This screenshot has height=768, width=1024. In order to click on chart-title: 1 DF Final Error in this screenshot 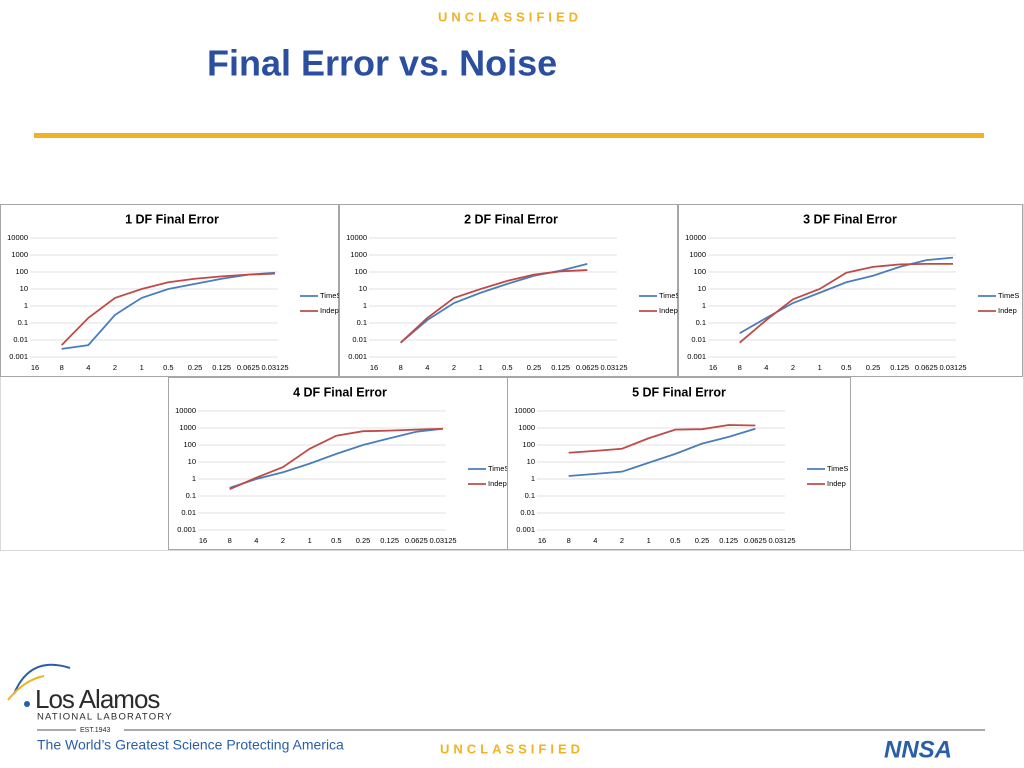, I will do `click(172, 219)`.